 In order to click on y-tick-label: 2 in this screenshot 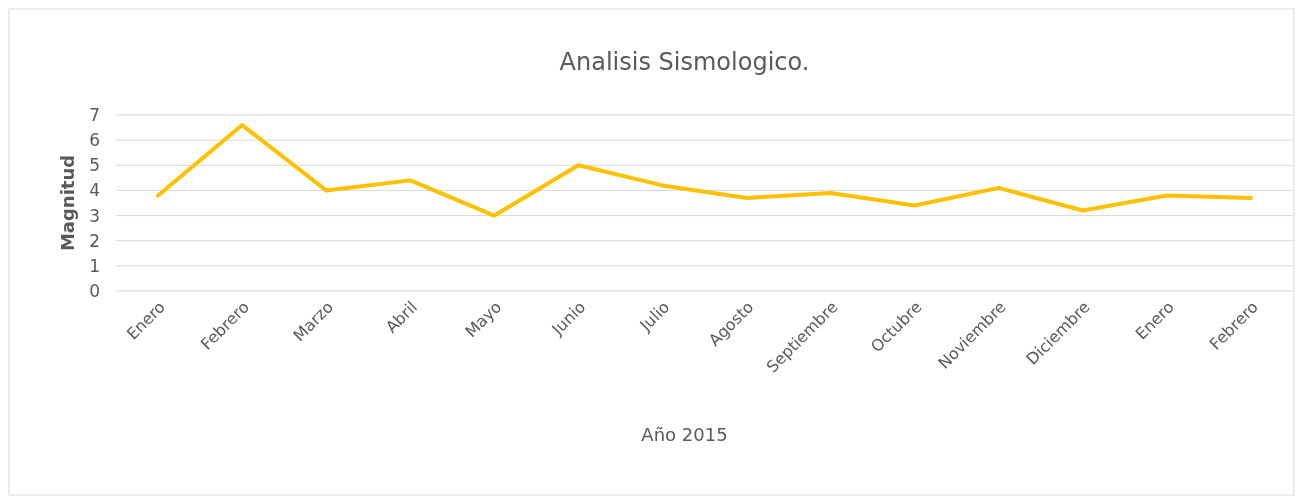, I will do `click(94, 240)`.